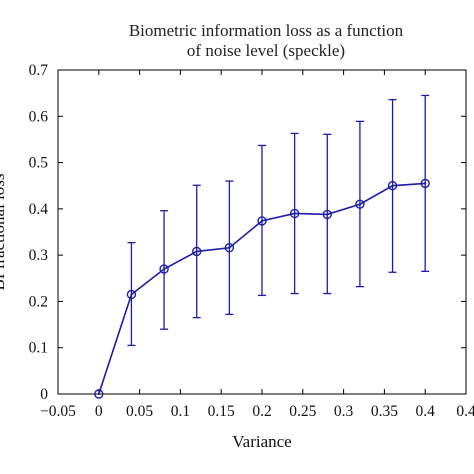 Image resolution: width=474 pixels, height=474 pixels. I want to click on x-tick-label: −0.05, so click(58, 411).